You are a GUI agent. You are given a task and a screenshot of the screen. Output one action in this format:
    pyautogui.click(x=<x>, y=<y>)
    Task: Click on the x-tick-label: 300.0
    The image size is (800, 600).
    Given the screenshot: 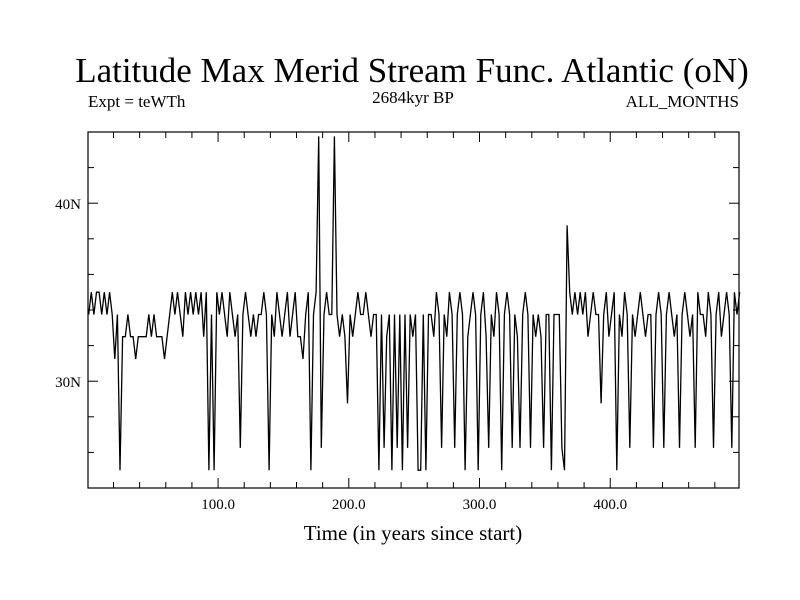 What is the action you would take?
    pyautogui.click(x=480, y=505)
    